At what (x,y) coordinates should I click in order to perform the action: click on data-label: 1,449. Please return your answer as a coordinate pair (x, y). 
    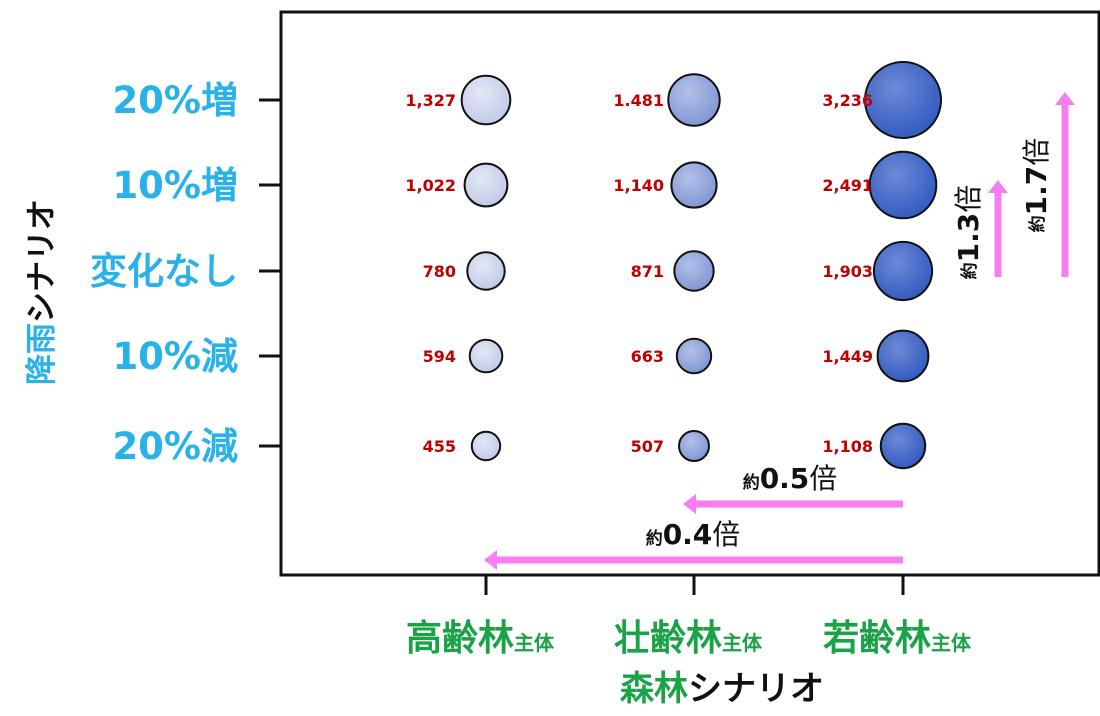
    Looking at the image, I should click on (847, 356).